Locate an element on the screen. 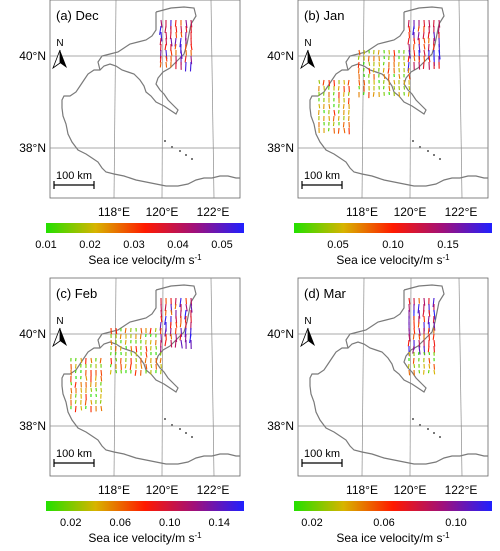 This screenshot has height=551, width=500. ice-velocity-vectors is located at coordinates (379, 77).